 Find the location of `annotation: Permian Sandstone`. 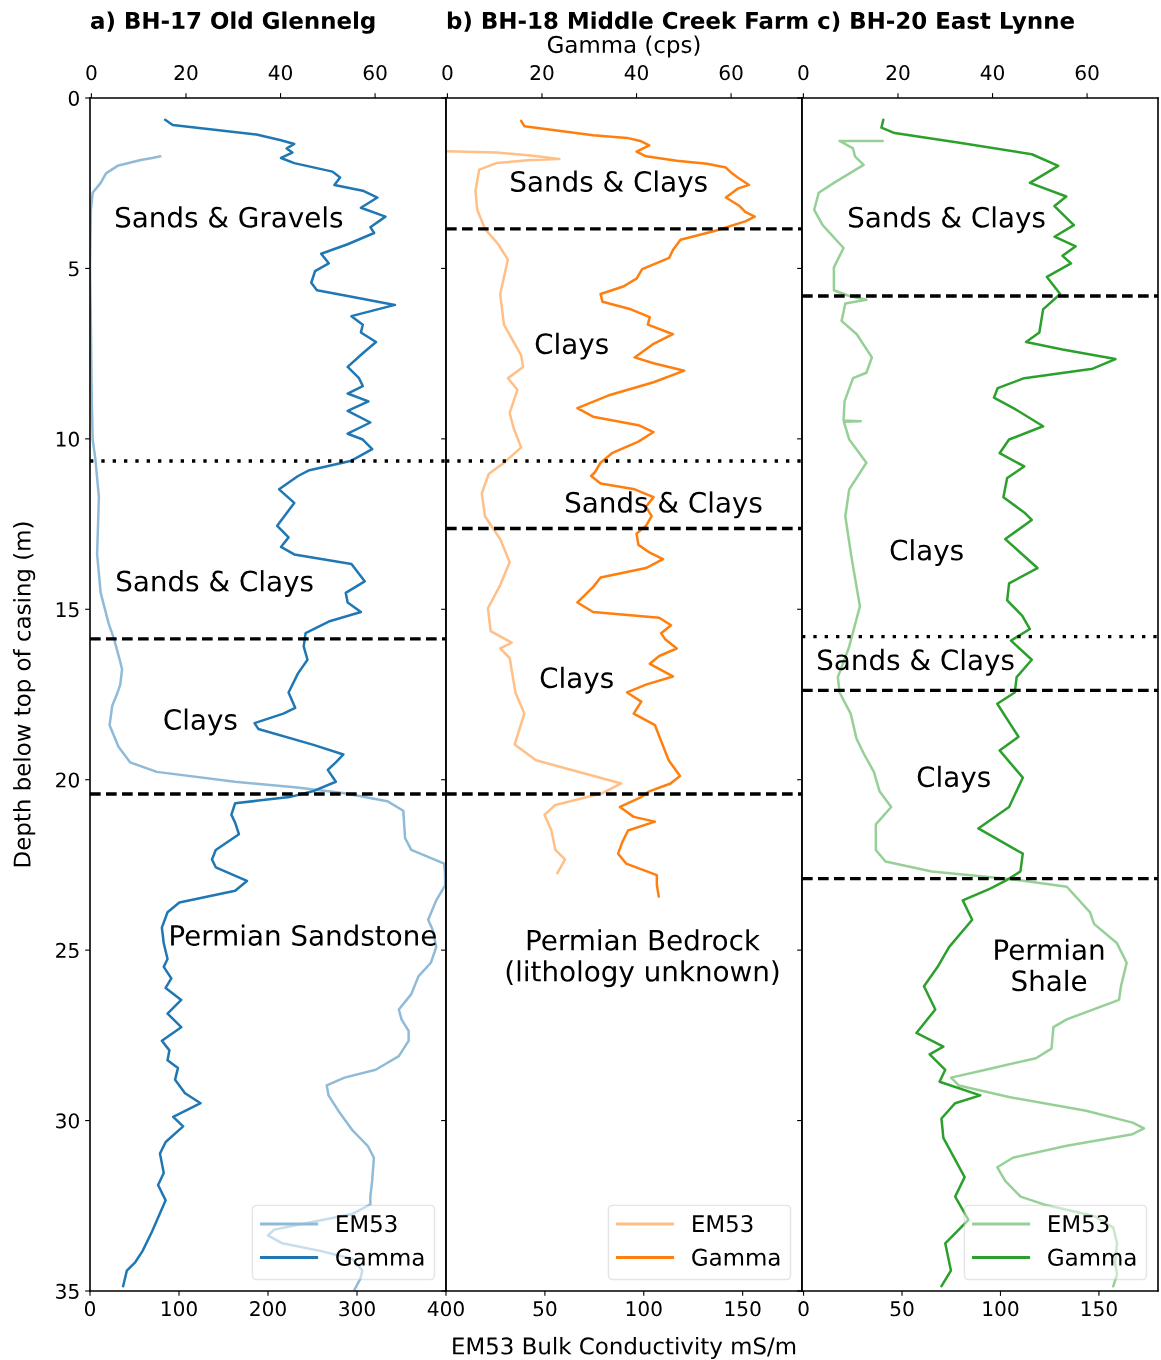

annotation: Permian Sandstone is located at coordinates (303, 935).